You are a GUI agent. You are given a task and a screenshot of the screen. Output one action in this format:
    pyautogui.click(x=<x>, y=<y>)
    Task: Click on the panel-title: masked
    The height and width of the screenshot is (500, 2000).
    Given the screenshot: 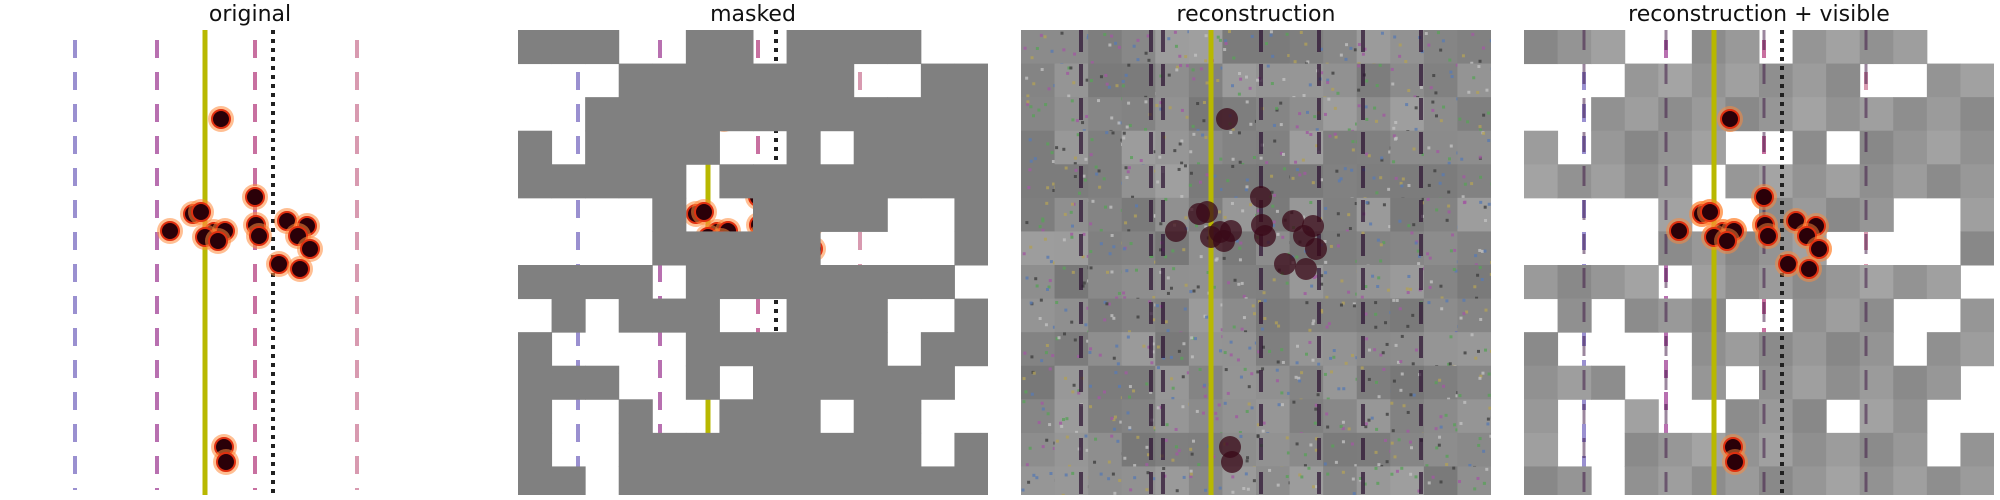 What is the action you would take?
    pyautogui.click(x=753, y=14)
    